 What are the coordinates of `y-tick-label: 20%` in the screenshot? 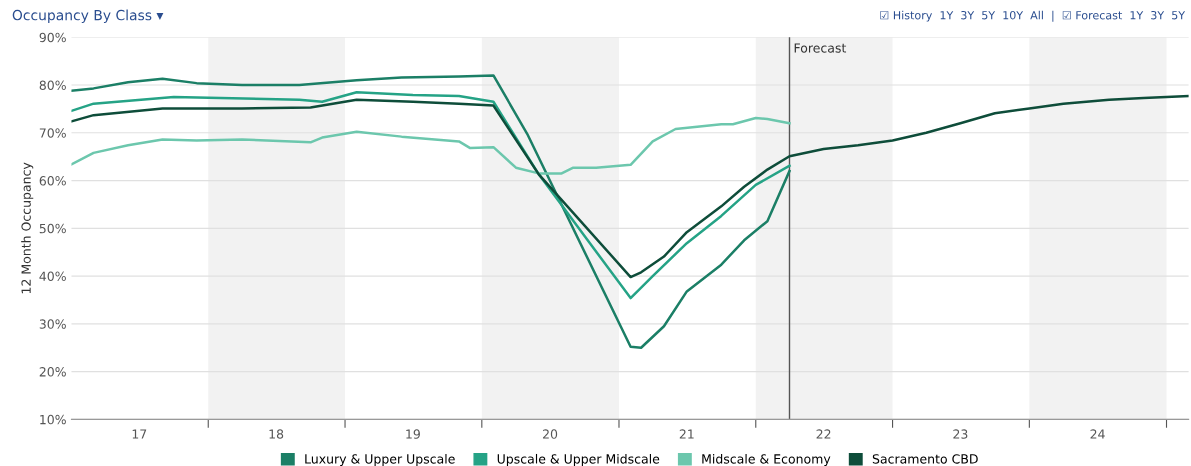 It's located at (52, 372).